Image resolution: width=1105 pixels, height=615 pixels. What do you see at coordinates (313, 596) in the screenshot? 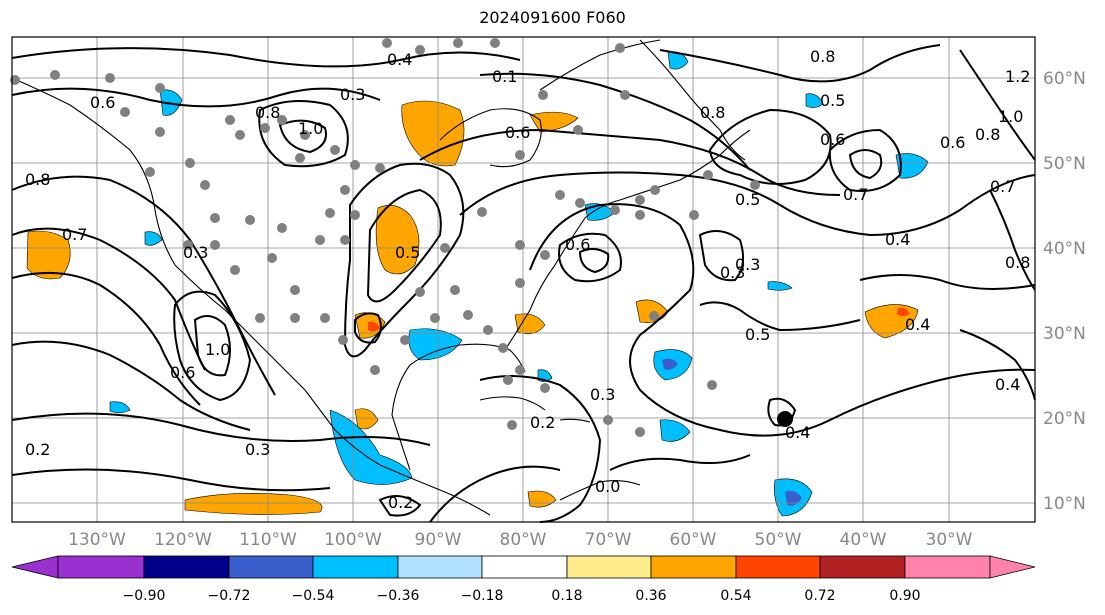
I see `colorbar-tick: −0.54` at bounding box center [313, 596].